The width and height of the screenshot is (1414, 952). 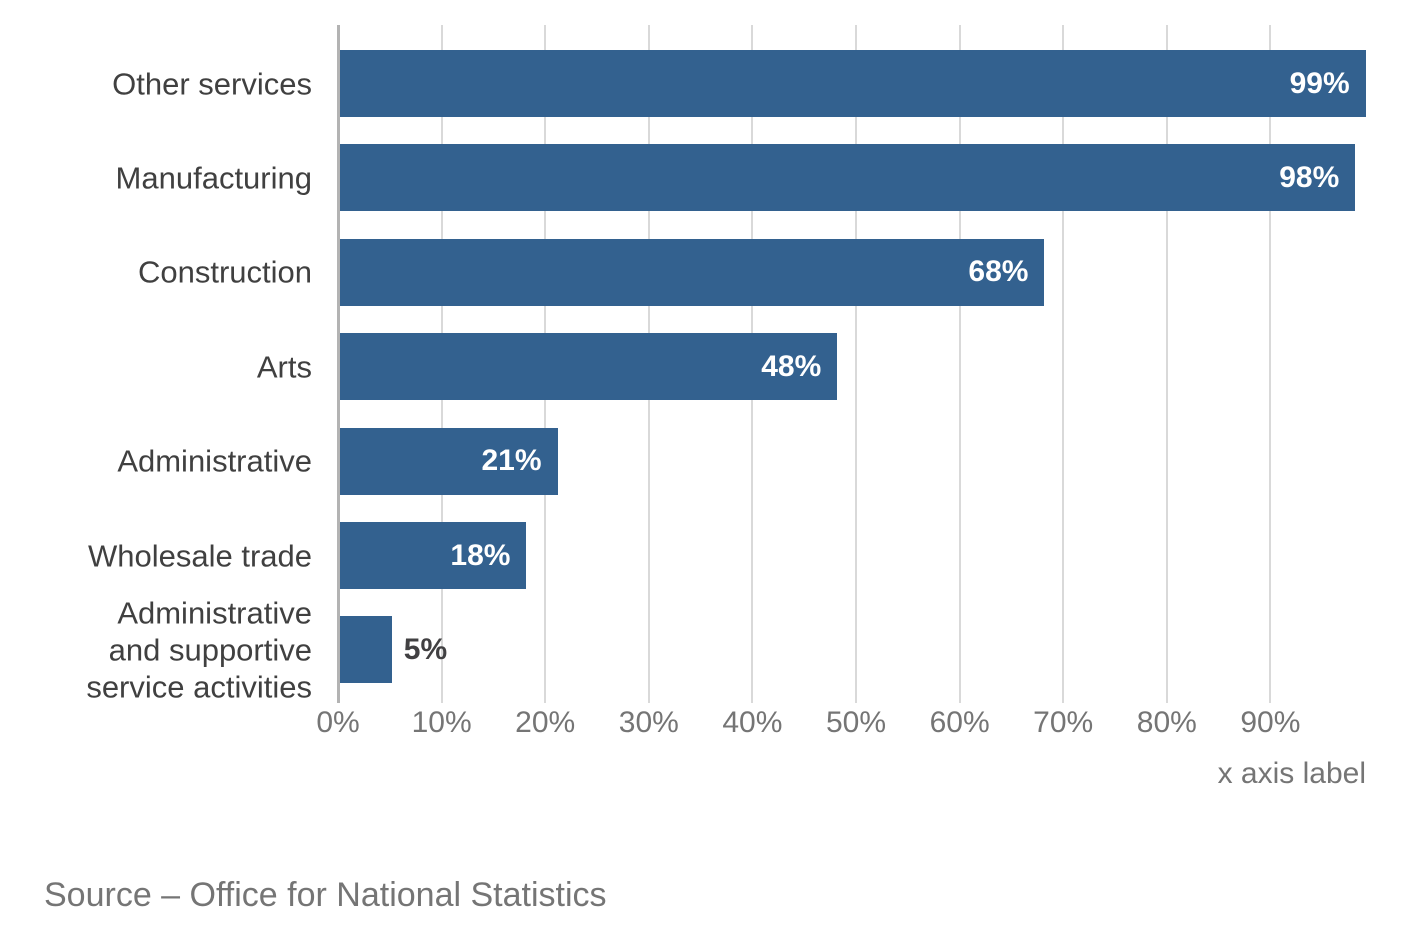 What do you see at coordinates (1309, 177) in the screenshot?
I see `bar-value-label: 98%` at bounding box center [1309, 177].